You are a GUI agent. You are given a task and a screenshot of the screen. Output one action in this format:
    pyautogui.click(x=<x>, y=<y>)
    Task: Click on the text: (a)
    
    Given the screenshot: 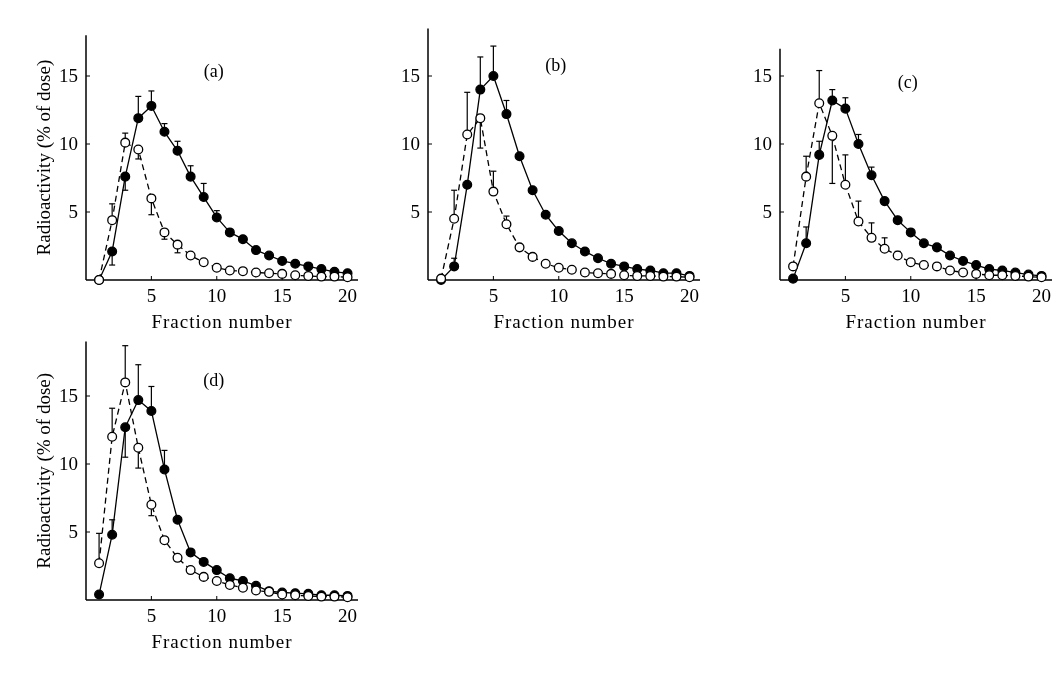 What is the action you would take?
    pyautogui.click(x=213, y=71)
    